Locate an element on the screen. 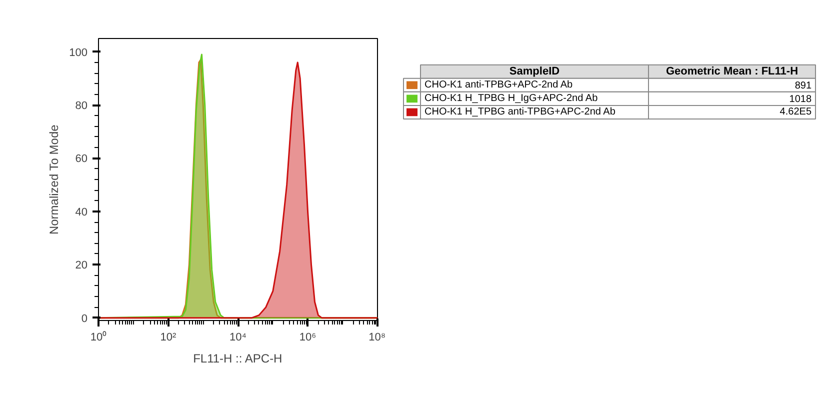 The image size is (825, 396). legend-label: CHO-K1 H_TPBG H_IgG+APC-2nd Ab is located at coordinates (511, 98).